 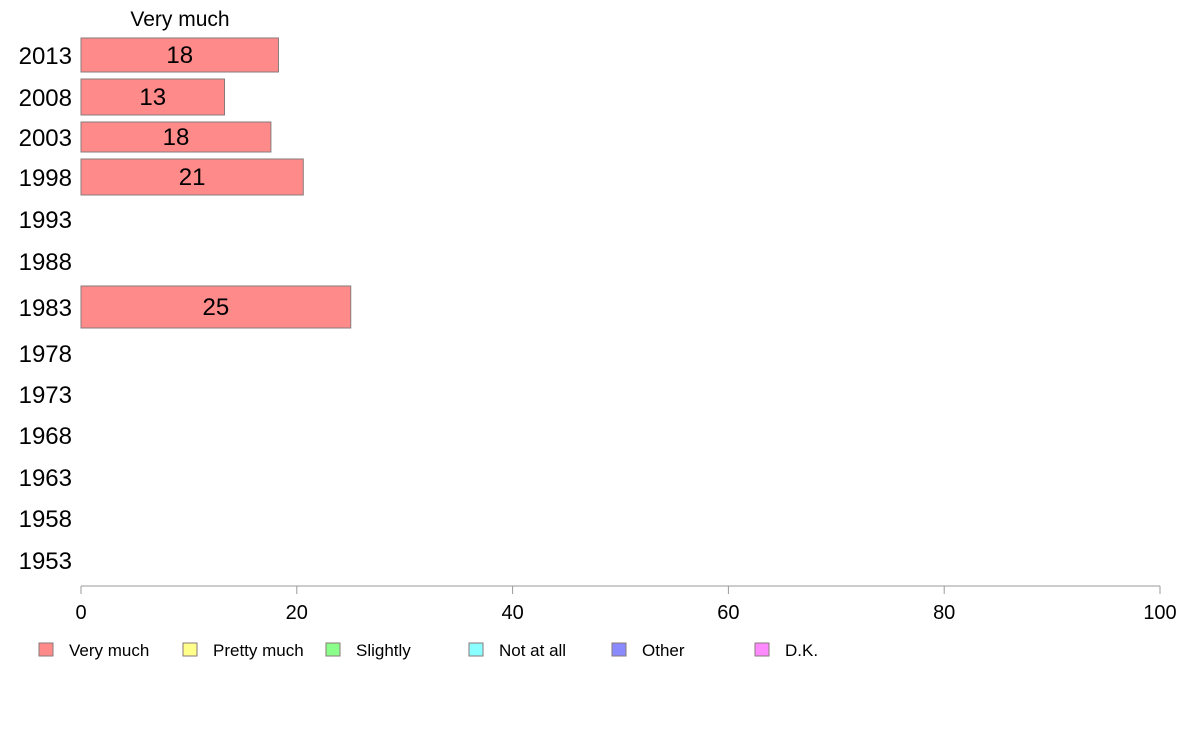 I want to click on legend-swatch-other, so click(x=619, y=649).